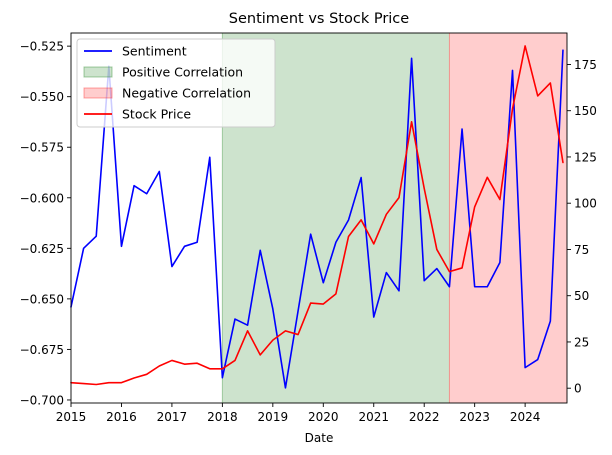 This screenshot has height=455, width=612. Describe the element at coordinates (319, 19) in the screenshot. I see `chart-title: Sentiment vs Stock Price` at that location.